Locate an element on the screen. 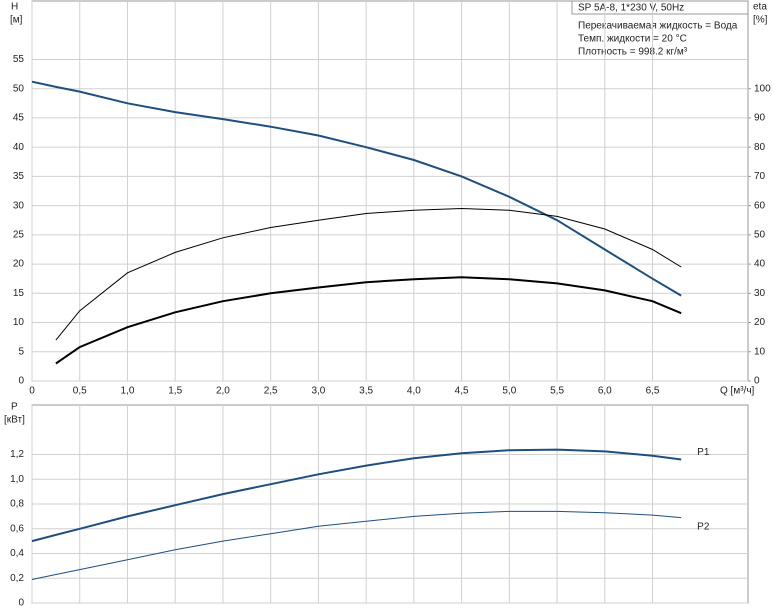  x-tick-label: 2,0 is located at coordinates (223, 391).